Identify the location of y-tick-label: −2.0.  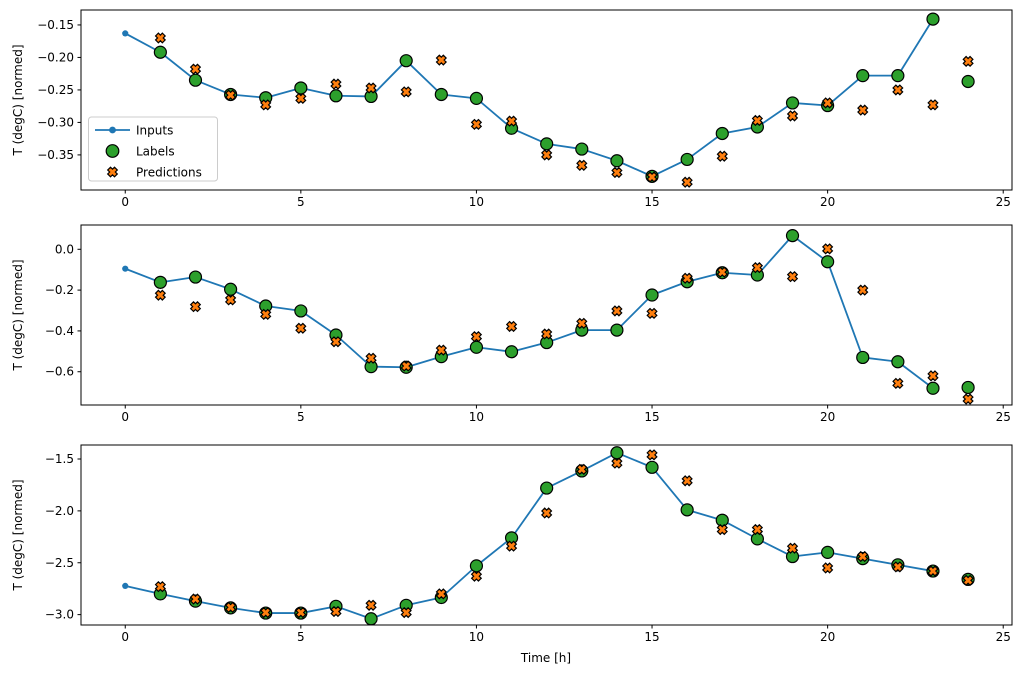
(59, 511).